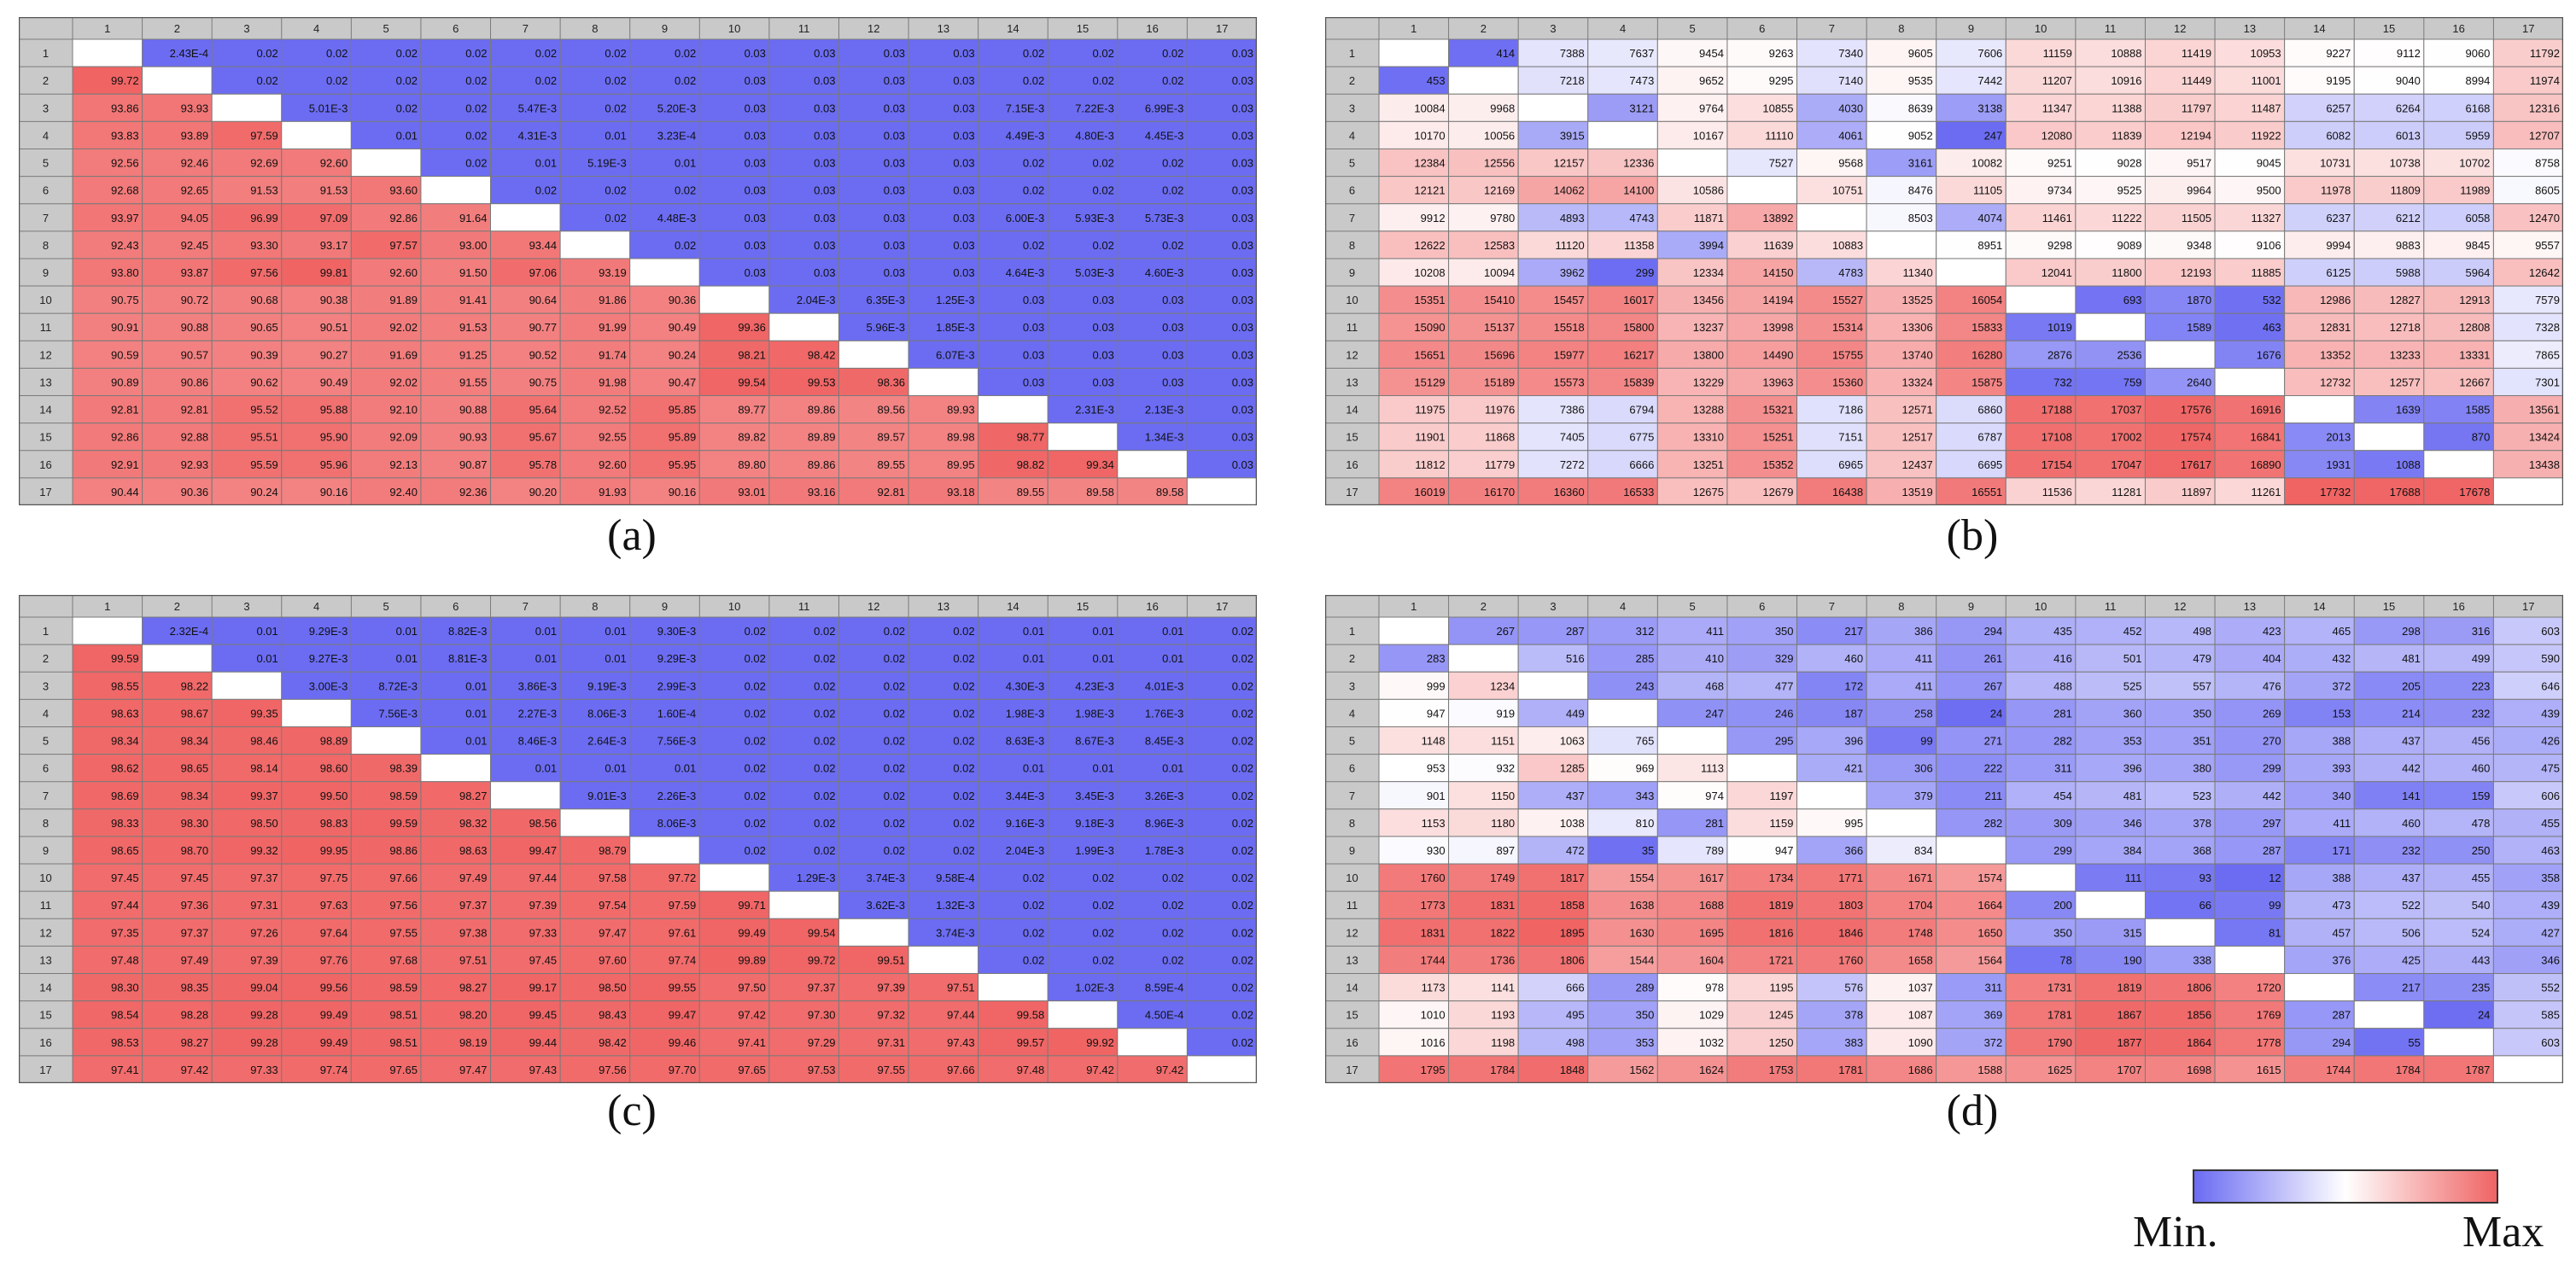 This screenshot has height=1265, width=2576. What do you see at coordinates (1503, 1015) in the screenshot?
I see `heatmap-cell-value: 1193` at bounding box center [1503, 1015].